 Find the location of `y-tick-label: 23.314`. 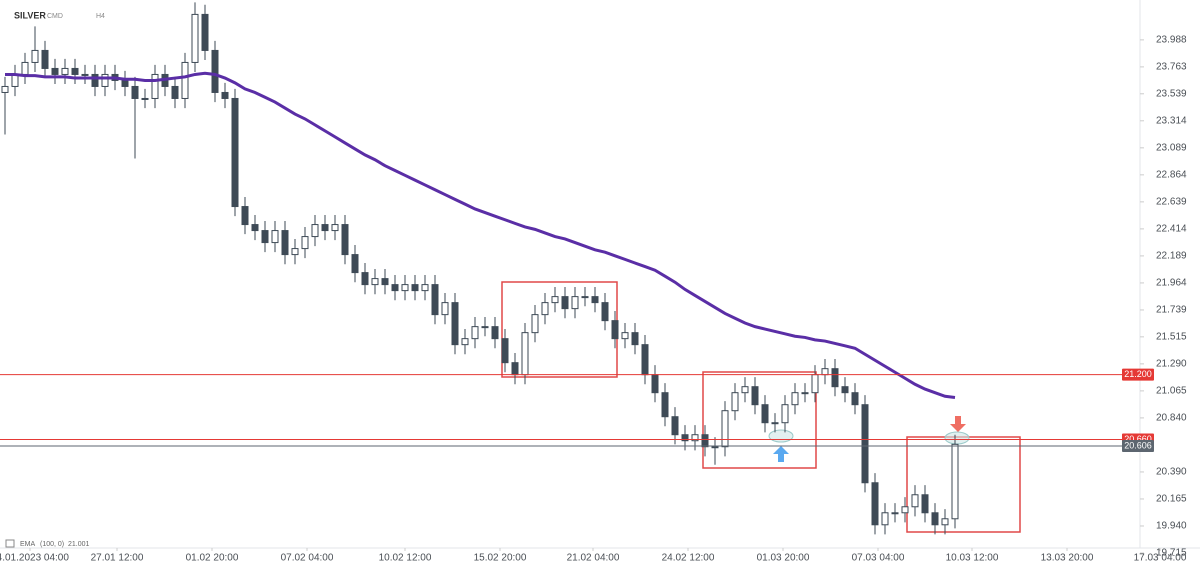

y-tick-label: 23.314 is located at coordinates (1171, 120).